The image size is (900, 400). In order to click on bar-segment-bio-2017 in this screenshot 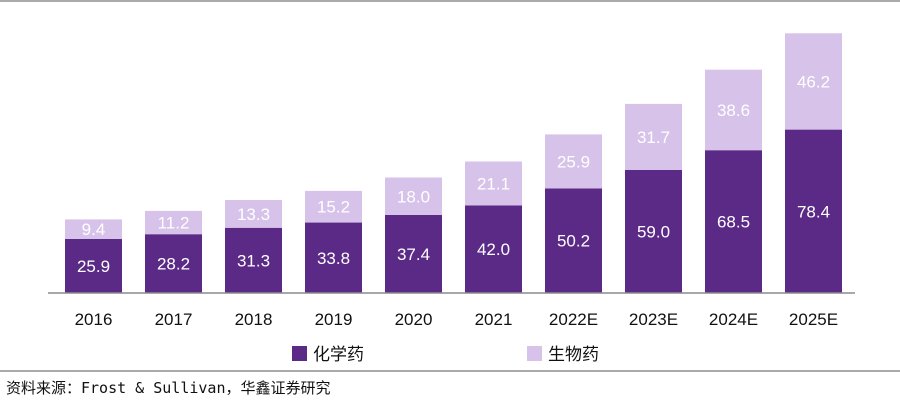, I will do `click(173, 222)`.